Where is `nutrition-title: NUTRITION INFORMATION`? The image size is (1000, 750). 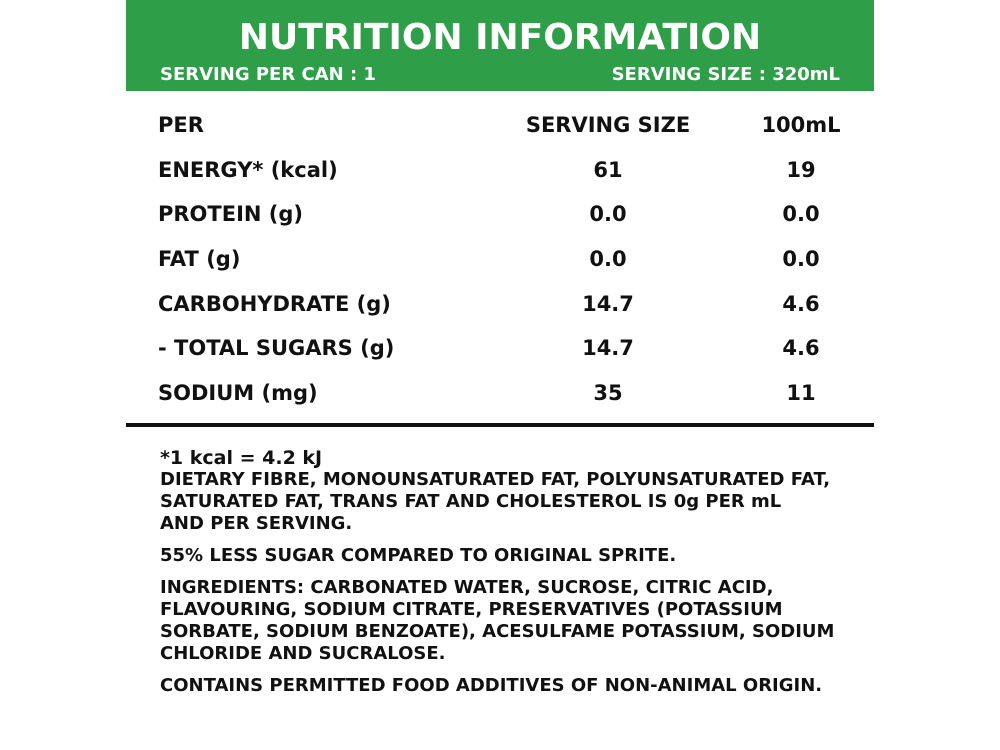 nutrition-title: NUTRITION INFORMATION is located at coordinates (500, 37).